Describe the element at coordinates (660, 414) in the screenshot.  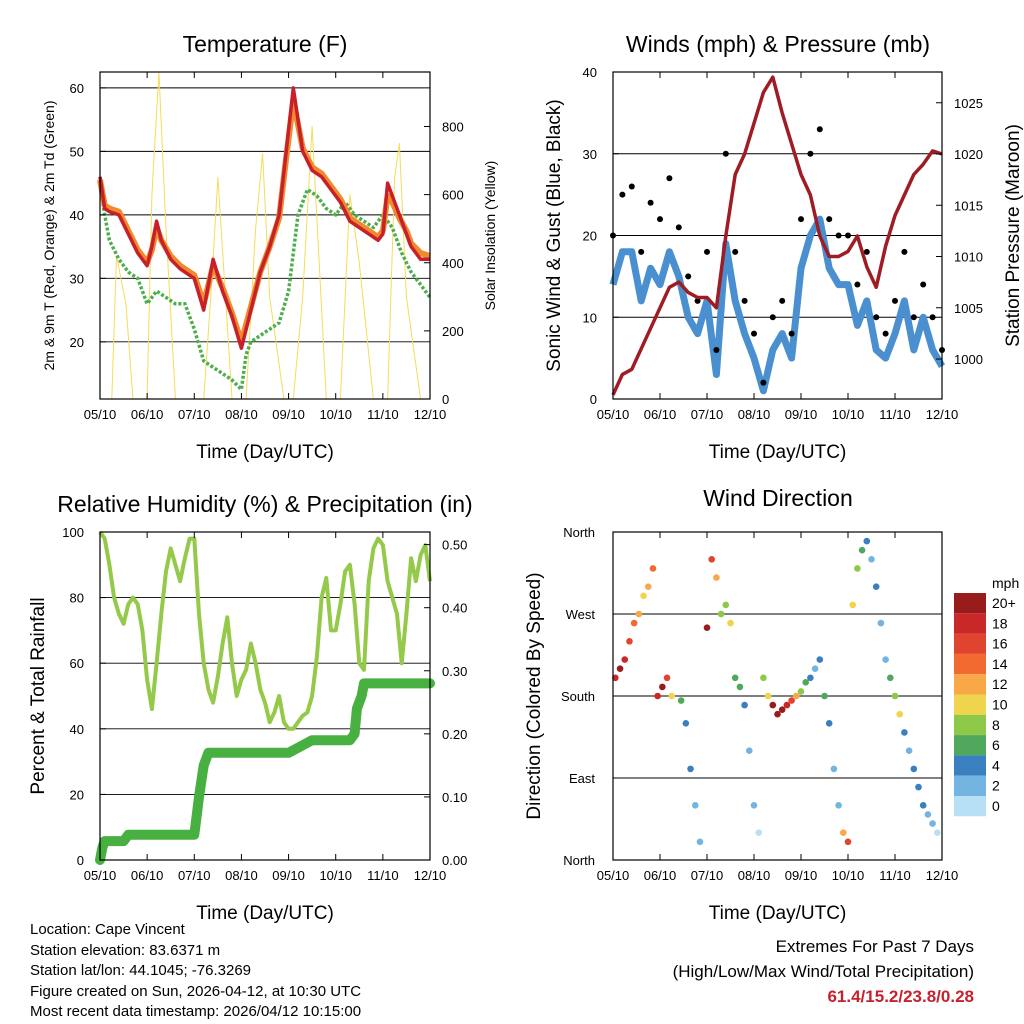
I see `x-tick-label: 06/10` at that location.